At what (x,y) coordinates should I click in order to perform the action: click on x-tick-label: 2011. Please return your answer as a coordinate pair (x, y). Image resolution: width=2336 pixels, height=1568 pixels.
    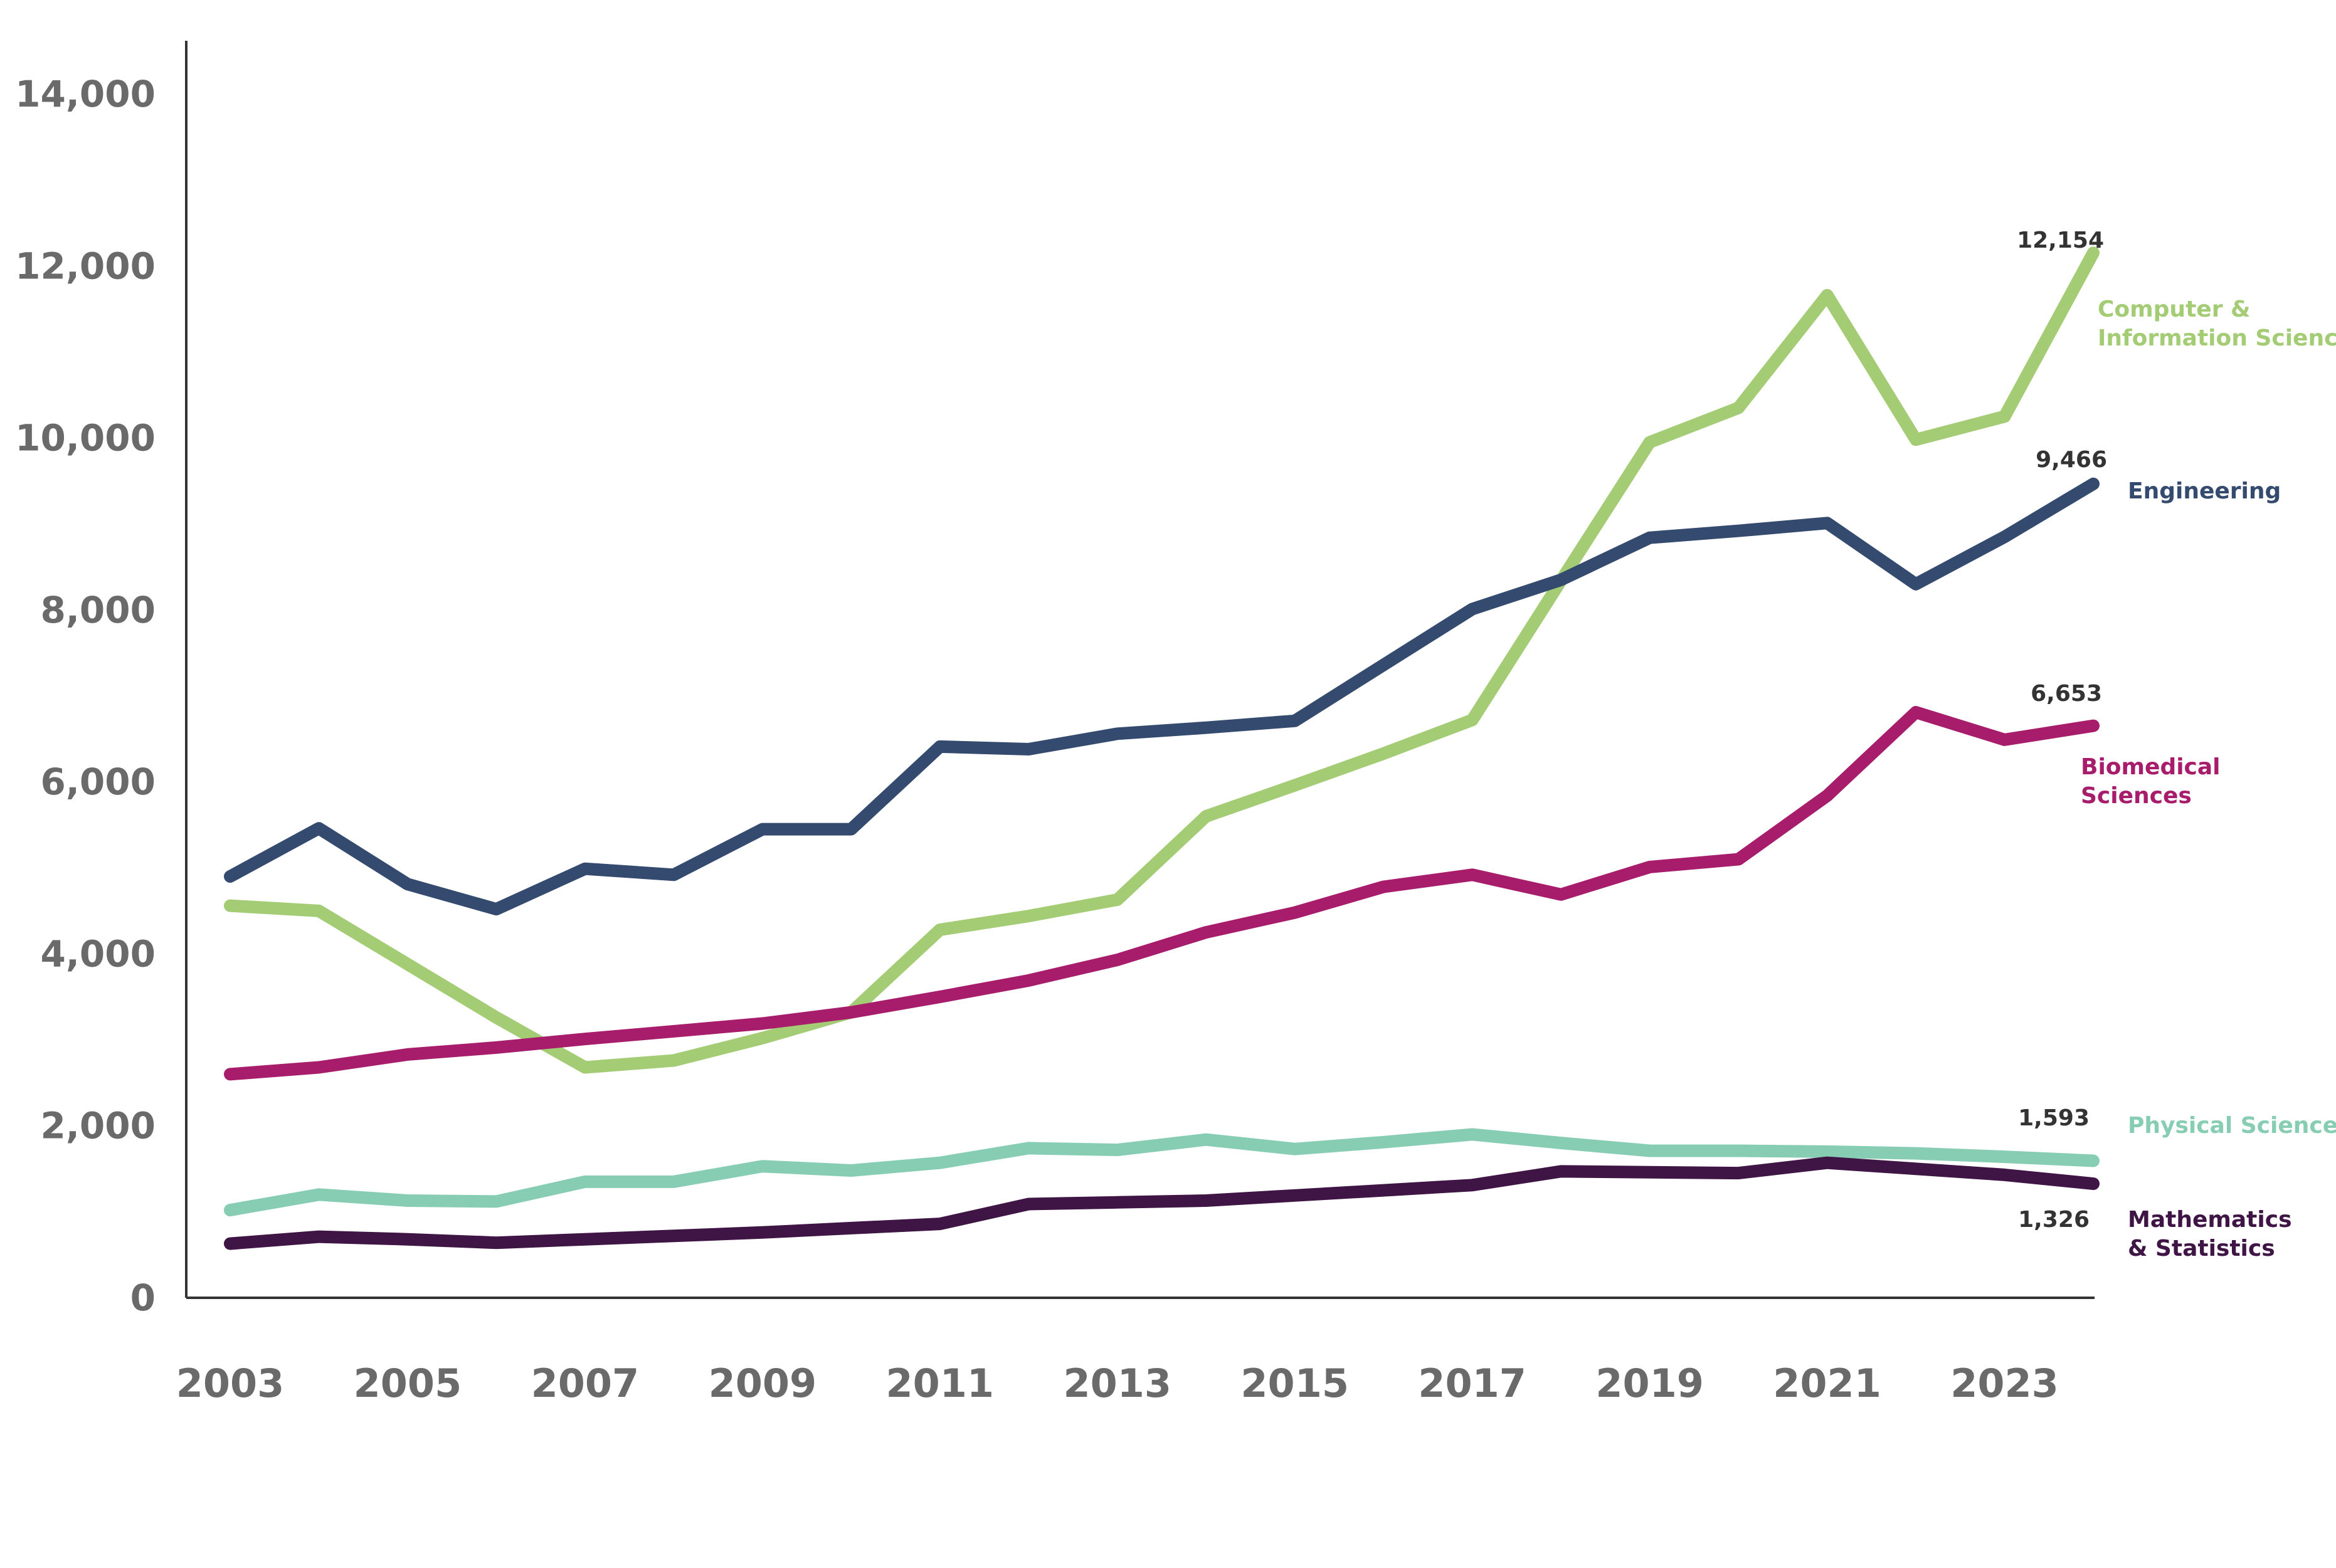
    Looking at the image, I should click on (940, 1383).